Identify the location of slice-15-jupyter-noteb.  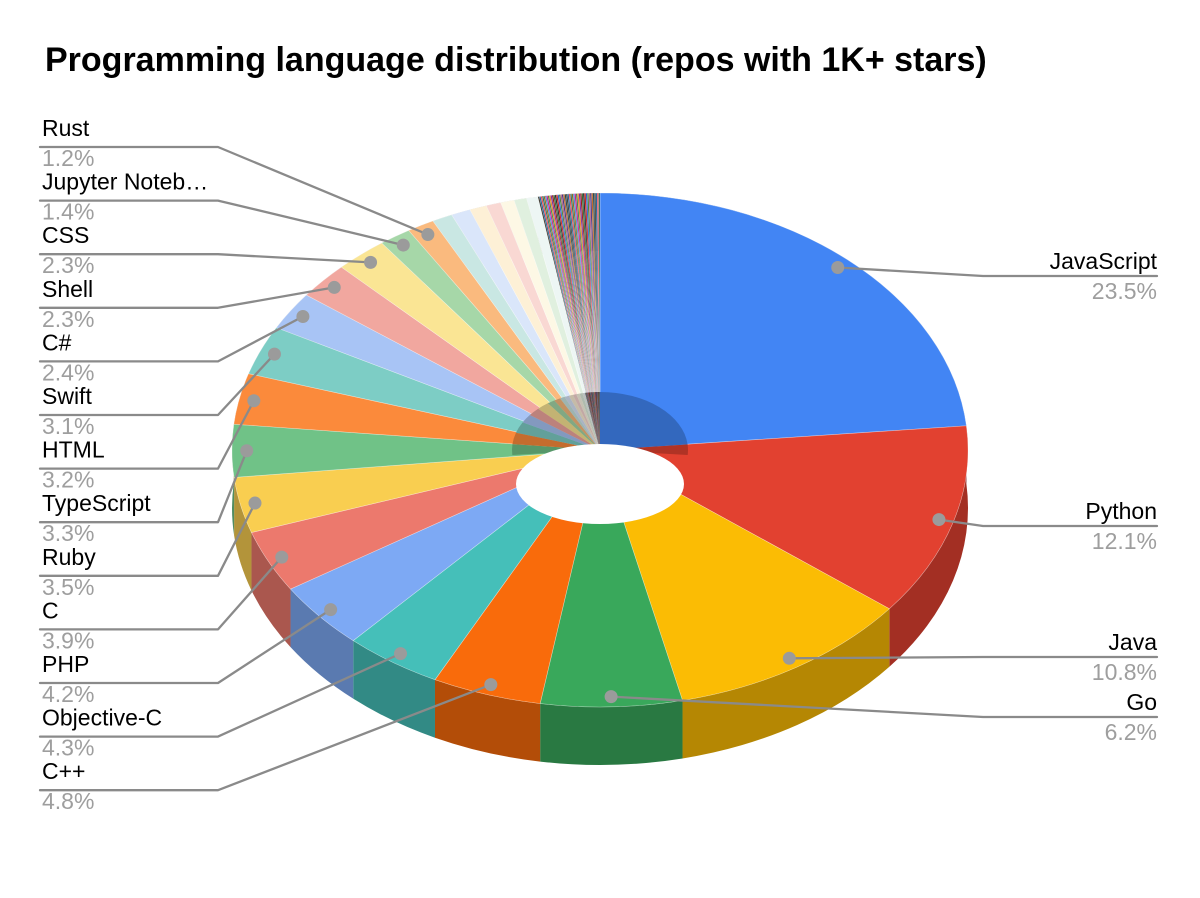
(491, 340).